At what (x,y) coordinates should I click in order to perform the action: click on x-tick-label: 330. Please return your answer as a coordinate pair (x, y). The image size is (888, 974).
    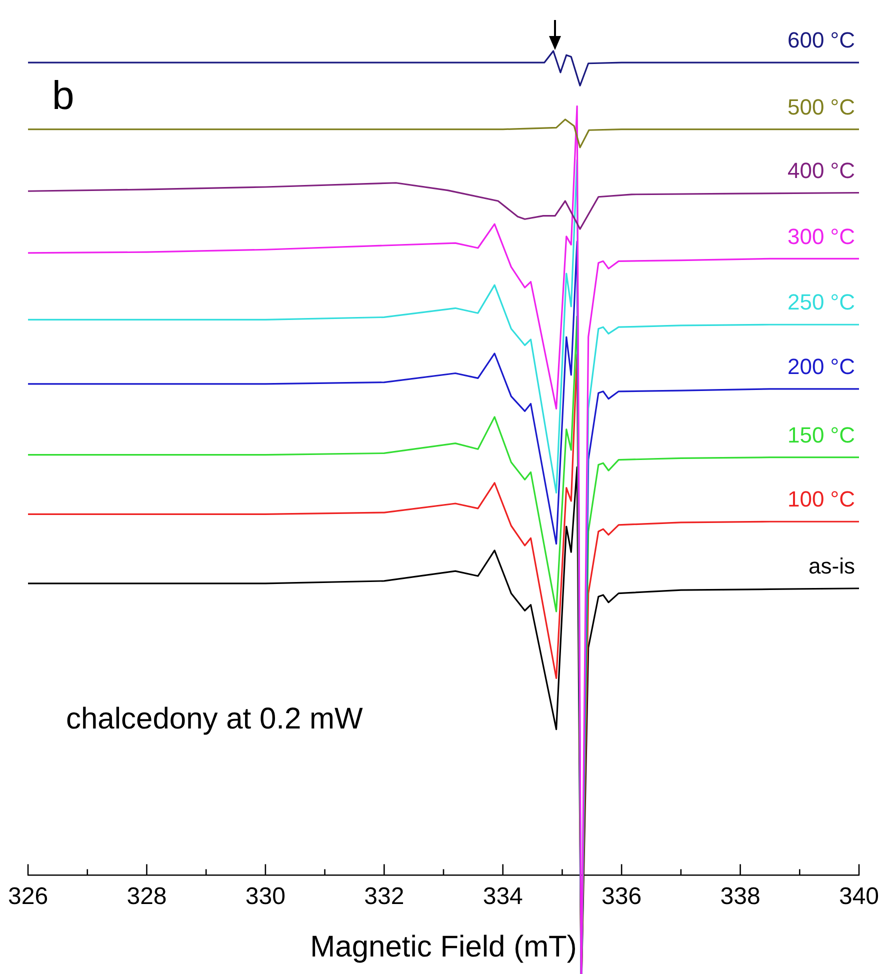
    Looking at the image, I should click on (265, 896).